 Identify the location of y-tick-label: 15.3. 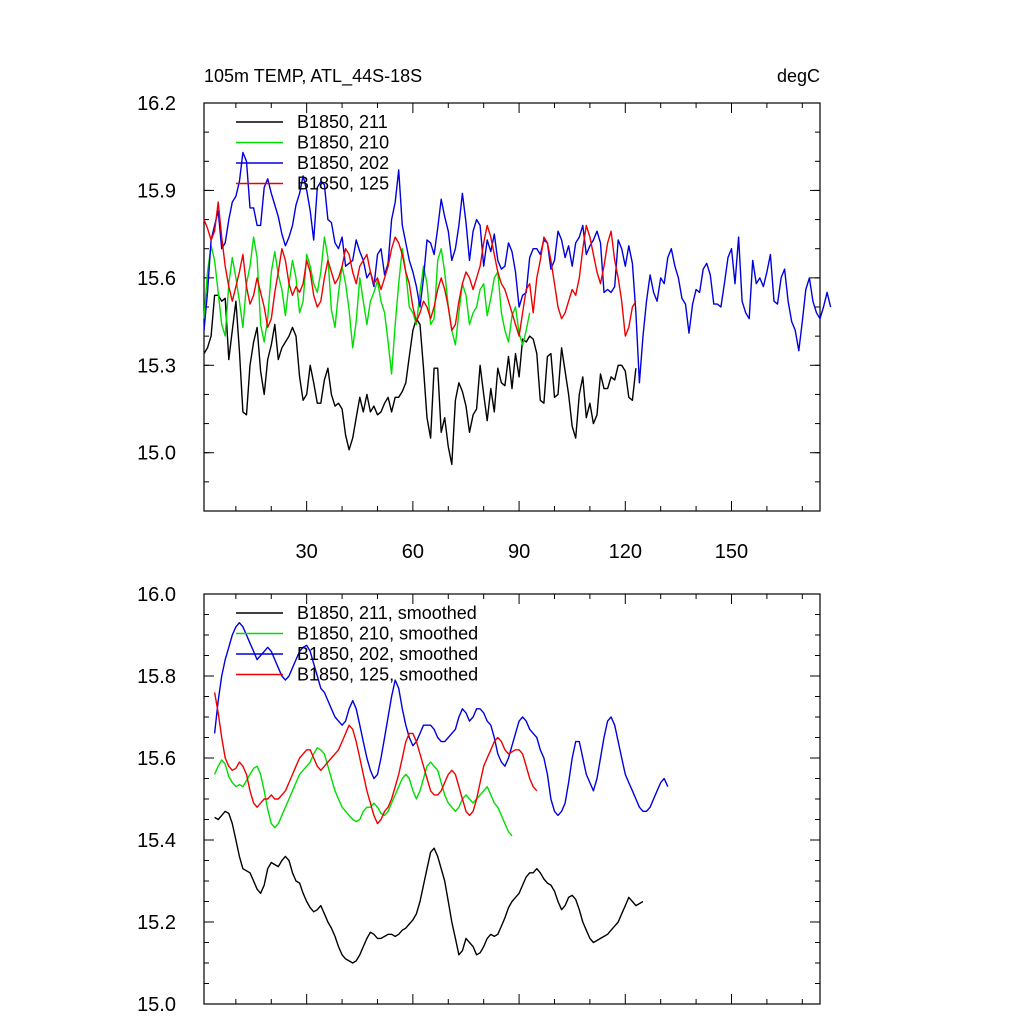
(156, 366).